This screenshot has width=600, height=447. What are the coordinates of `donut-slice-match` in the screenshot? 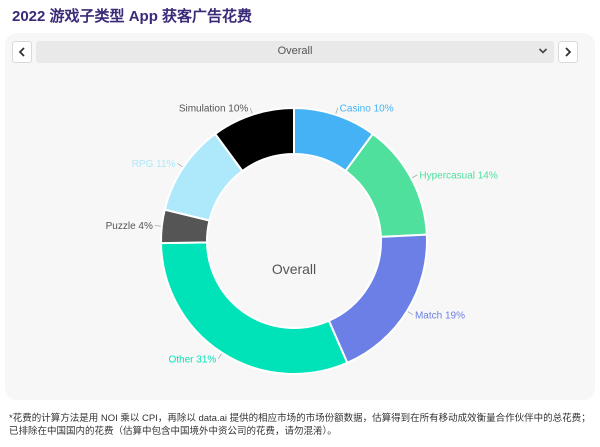 It's located at (377, 299).